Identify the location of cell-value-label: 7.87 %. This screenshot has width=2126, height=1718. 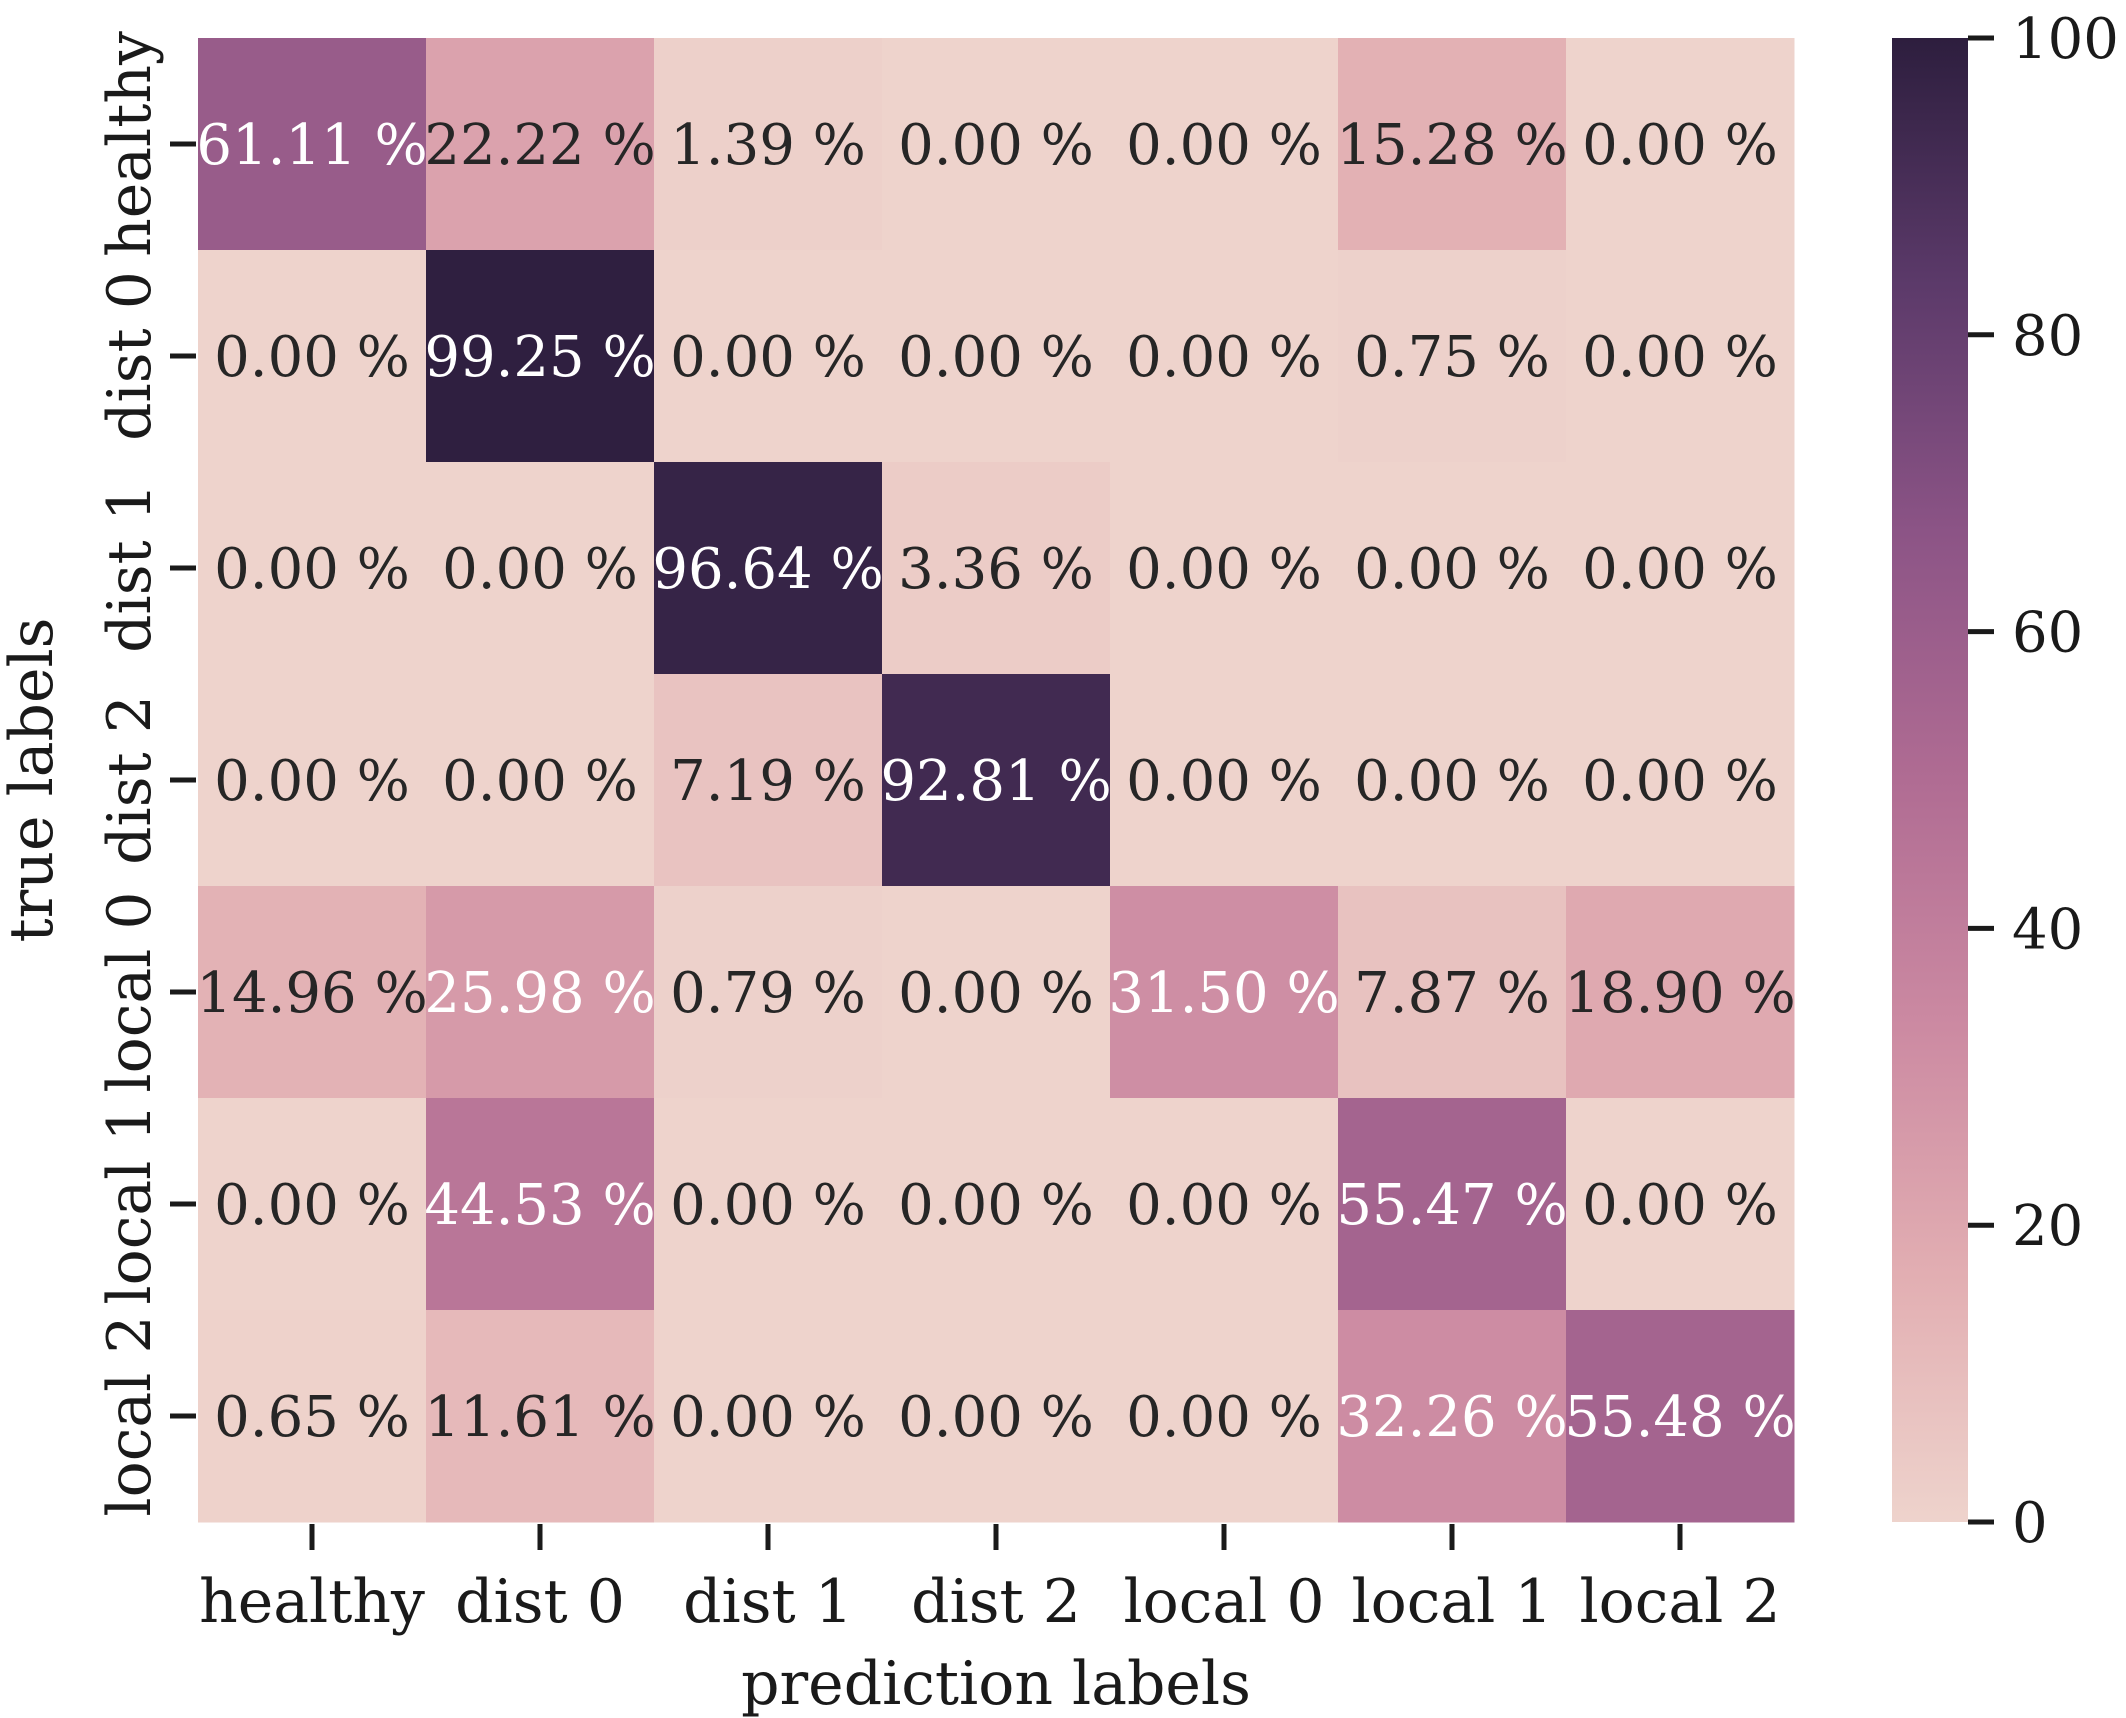
(1452, 993).